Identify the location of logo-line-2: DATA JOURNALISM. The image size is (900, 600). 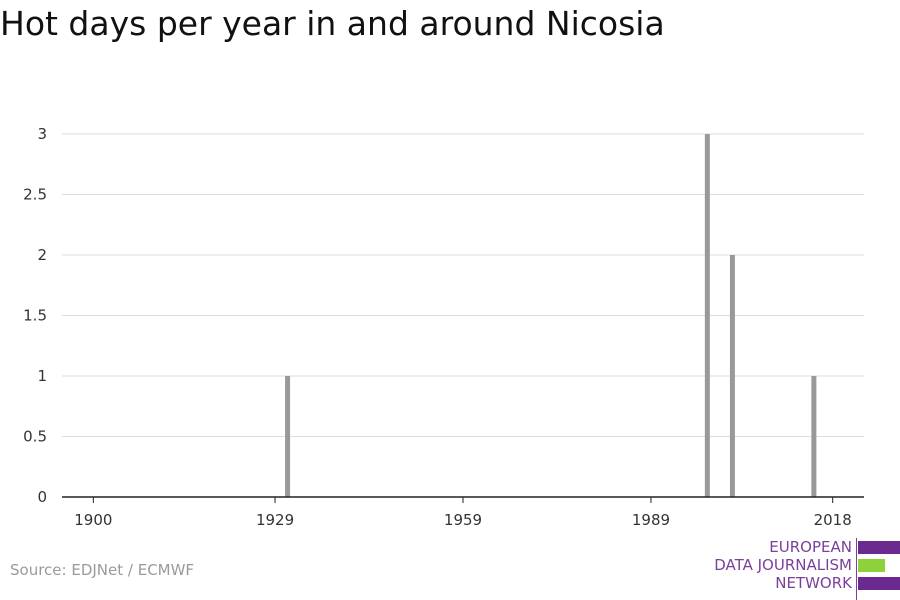
(783, 565).